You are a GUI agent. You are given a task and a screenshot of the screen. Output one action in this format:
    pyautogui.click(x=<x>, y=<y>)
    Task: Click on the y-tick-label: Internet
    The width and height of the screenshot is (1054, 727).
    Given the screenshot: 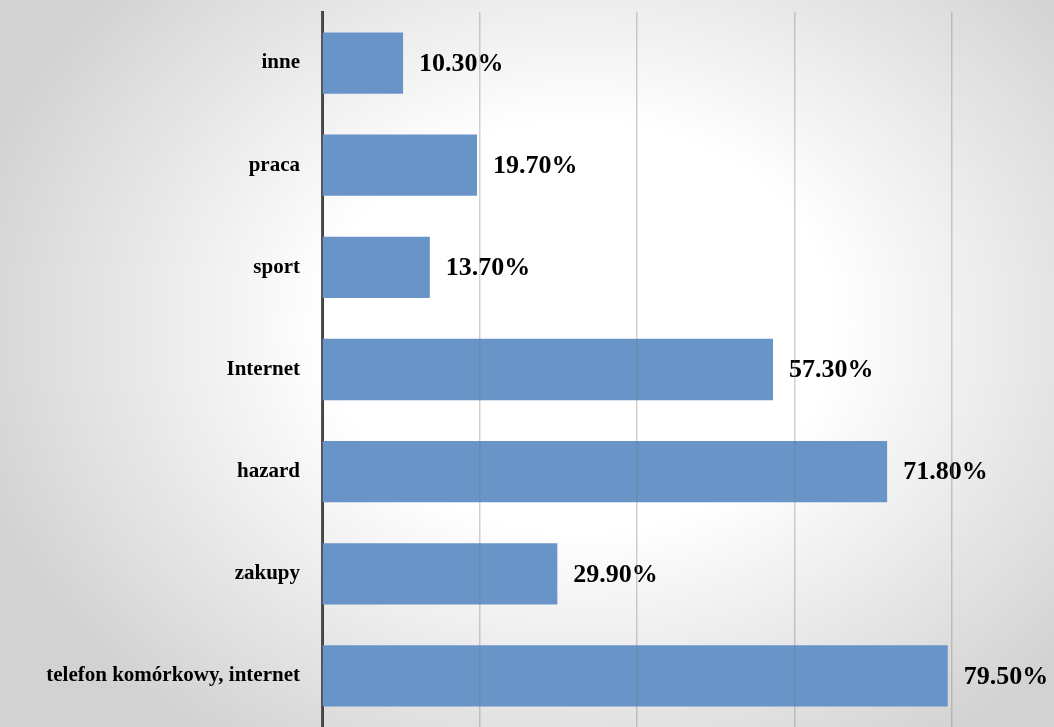 What is the action you would take?
    pyautogui.click(x=263, y=367)
    